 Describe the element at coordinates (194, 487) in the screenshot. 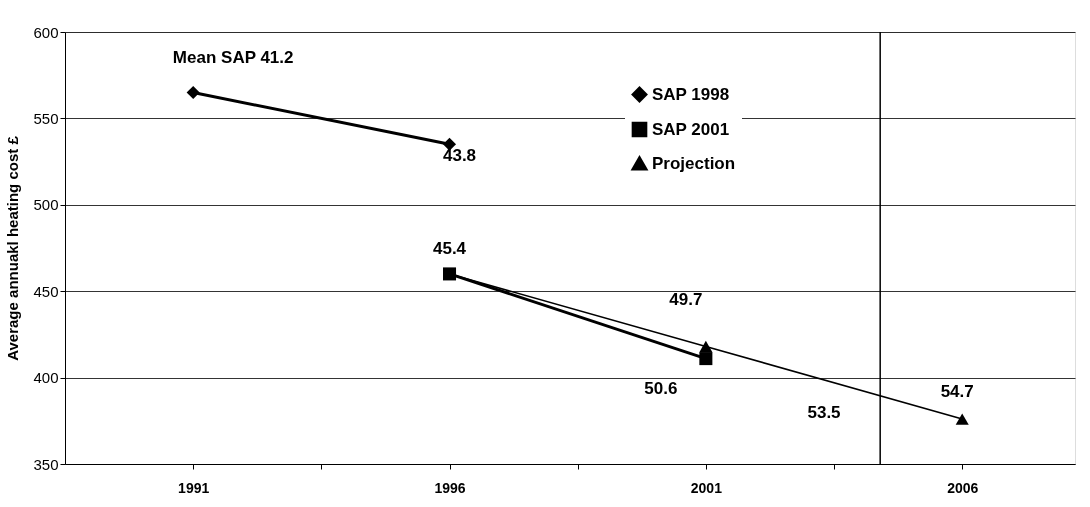

I see `x-tick-label: 1991` at that location.